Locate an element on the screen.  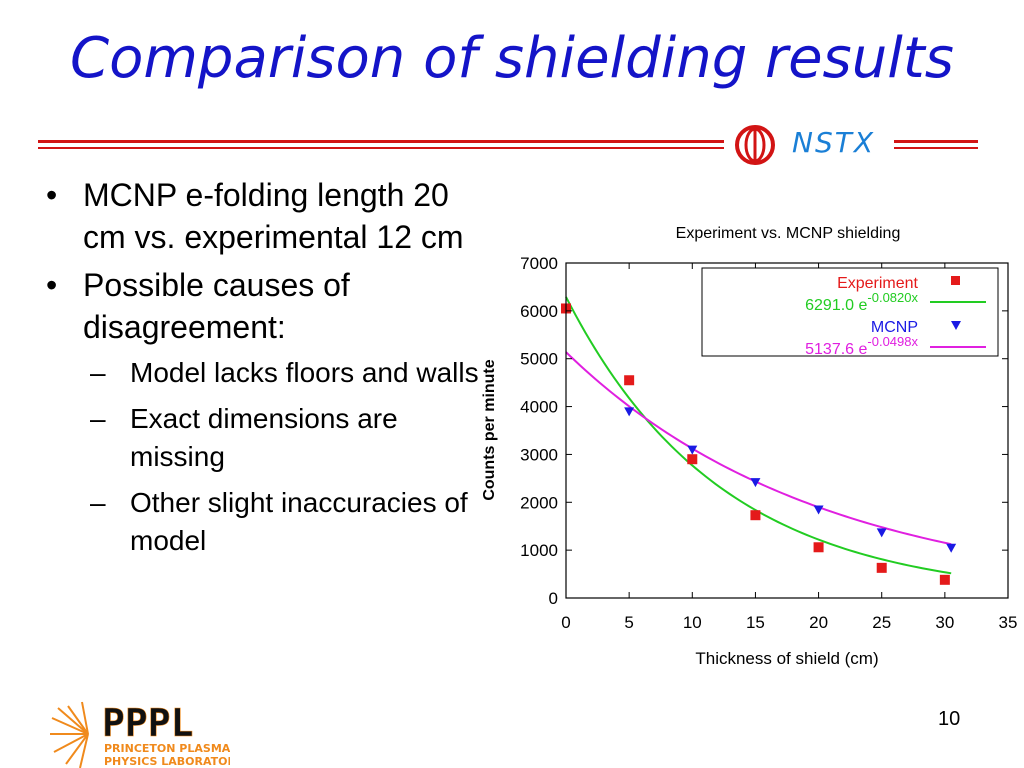
fit-experiment-coef: 6291.0 e is located at coordinates (836, 305).